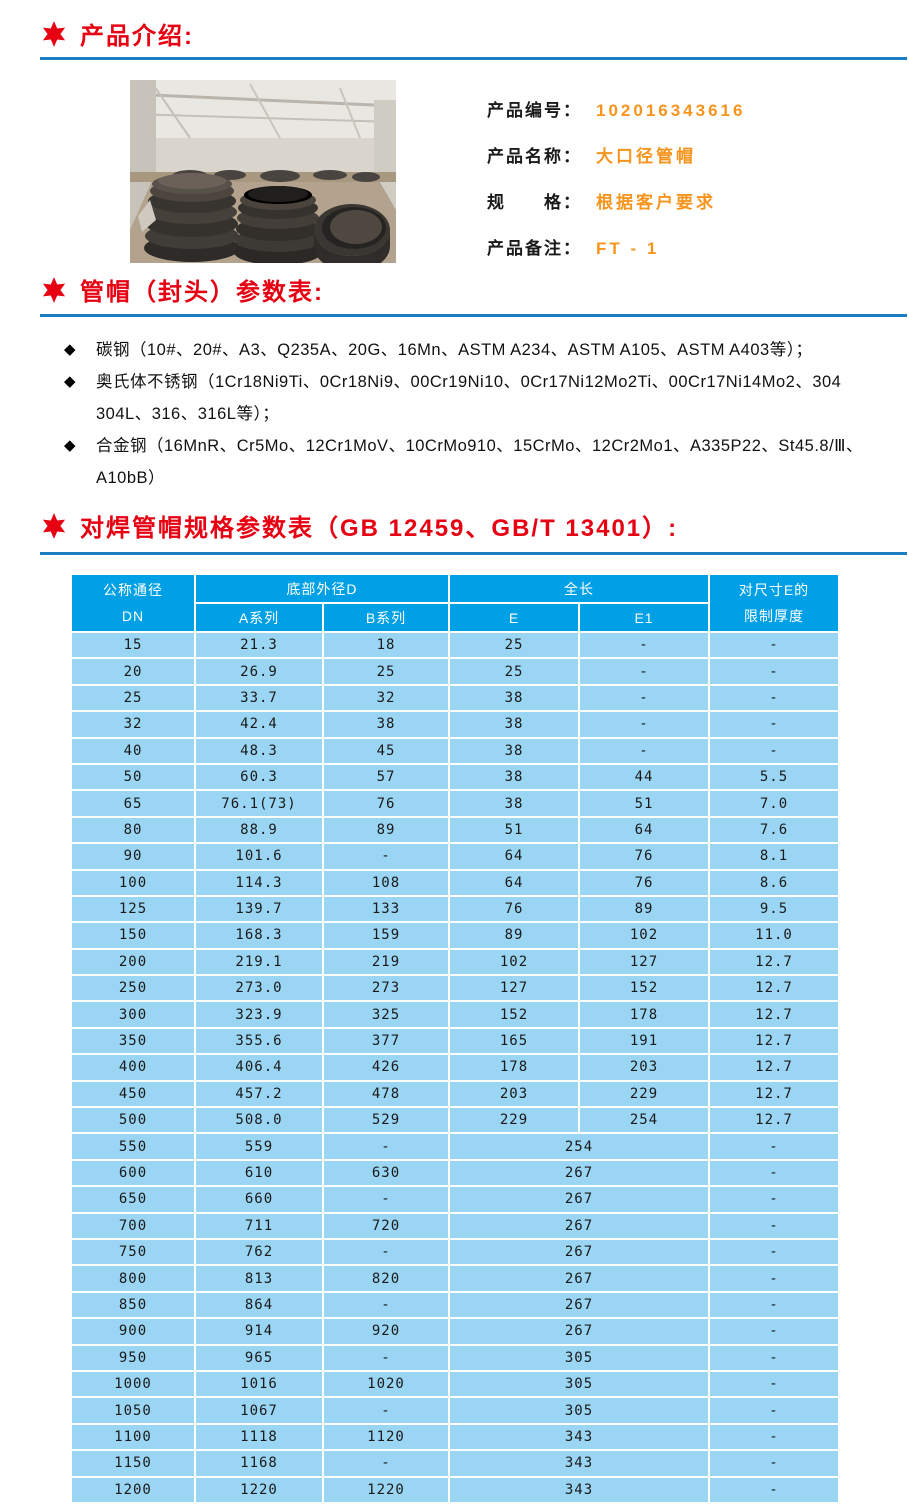  What do you see at coordinates (259, 988) in the screenshot?
I see `table-cell: 273.0` at bounding box center [259, 988].